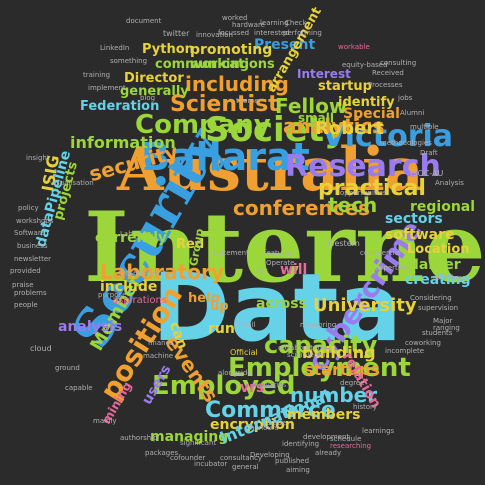  Describe the element at coordinates (23, 285) in the screenshot. I see `word-praise: praise` at that location.